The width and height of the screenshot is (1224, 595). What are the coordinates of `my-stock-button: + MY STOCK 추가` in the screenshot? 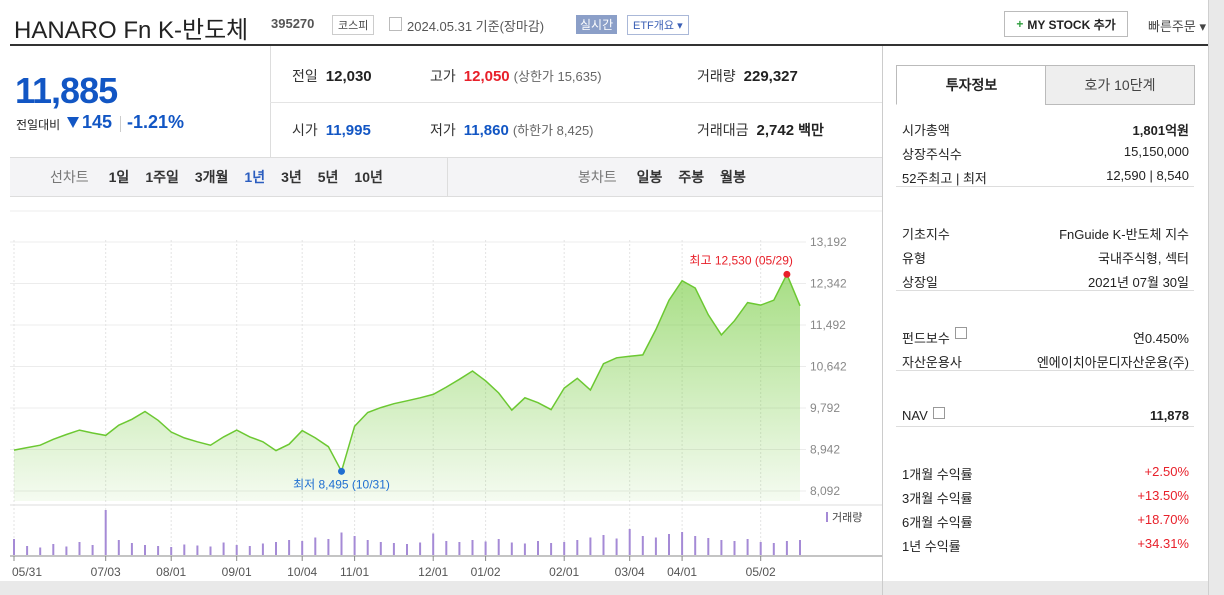 It's located at (1066, 24).